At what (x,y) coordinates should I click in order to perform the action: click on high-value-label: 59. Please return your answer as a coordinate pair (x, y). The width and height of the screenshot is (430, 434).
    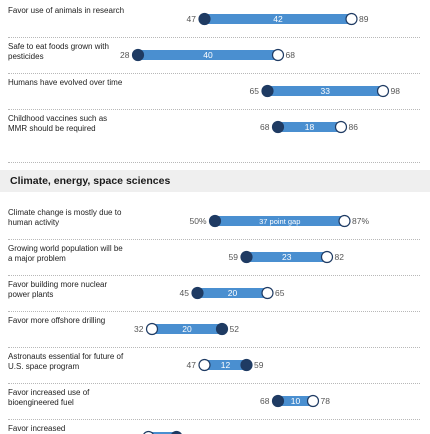
    Looking at the image, I should click on (259, 365).